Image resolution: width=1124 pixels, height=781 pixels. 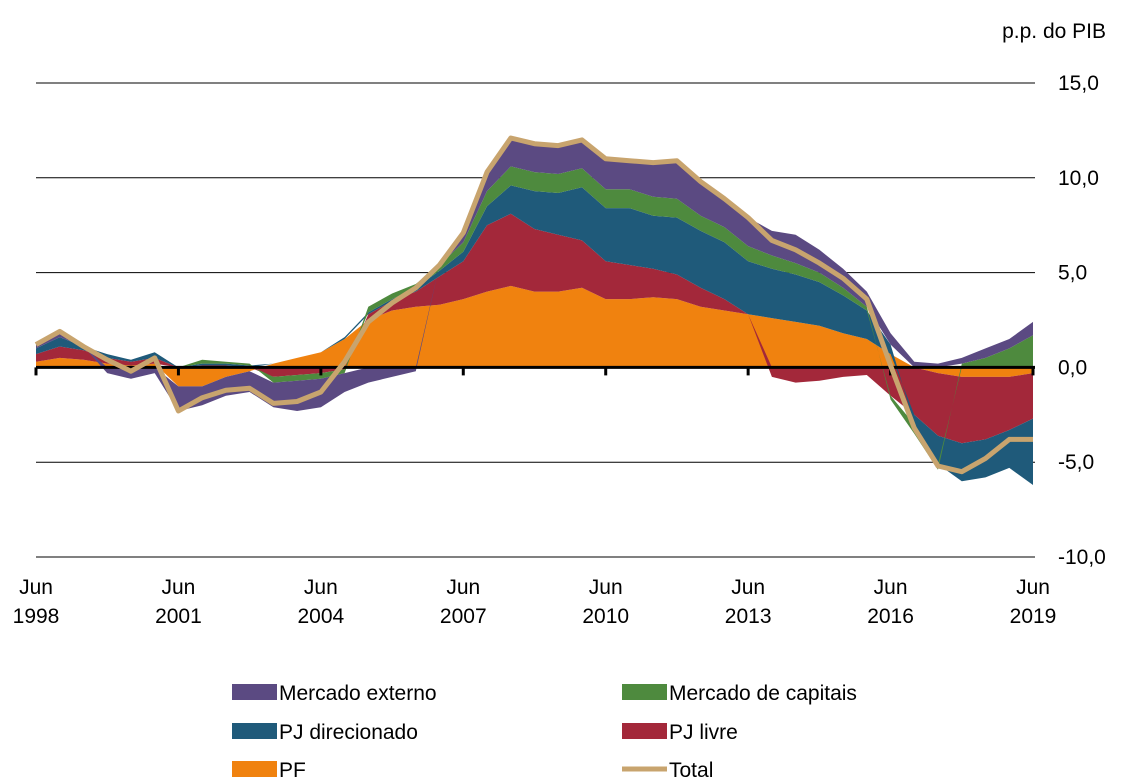 What do you see at coordinates (1076, 462) in the screenshot?
I see `y-tick-label: -5,0` at bounding box center [1076, 462].